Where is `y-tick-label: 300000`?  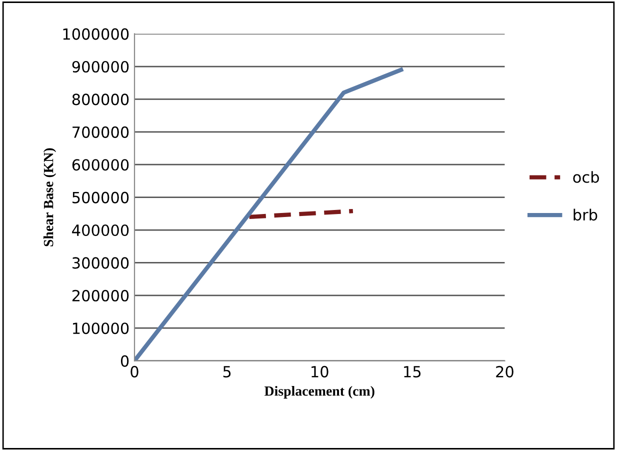
y-tick-label: 300000 is located at coordinates (100, 263).